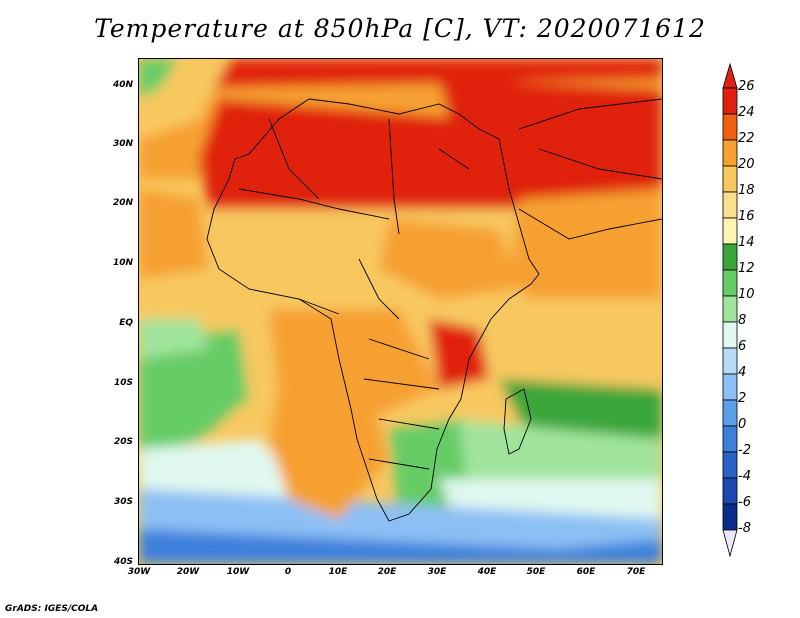 The width and height of the screenshot is (800, 618). I want to click on lon-label-60e: 60E, so click(586, 572).